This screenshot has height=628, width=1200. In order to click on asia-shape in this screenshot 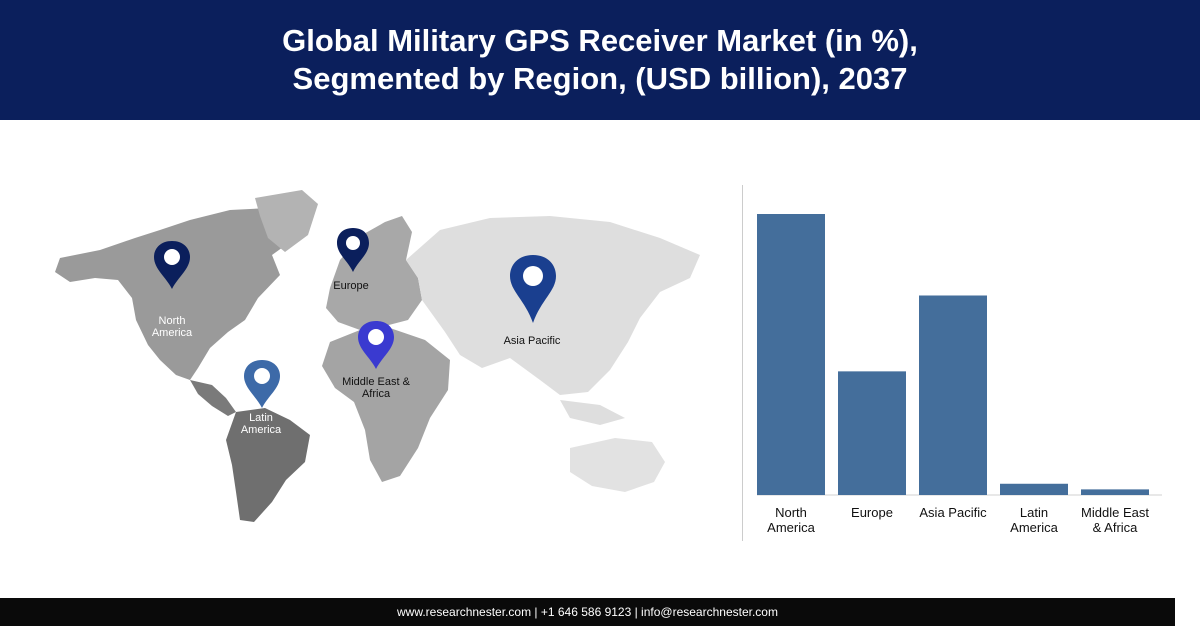, I will do `click(553, 305)`.